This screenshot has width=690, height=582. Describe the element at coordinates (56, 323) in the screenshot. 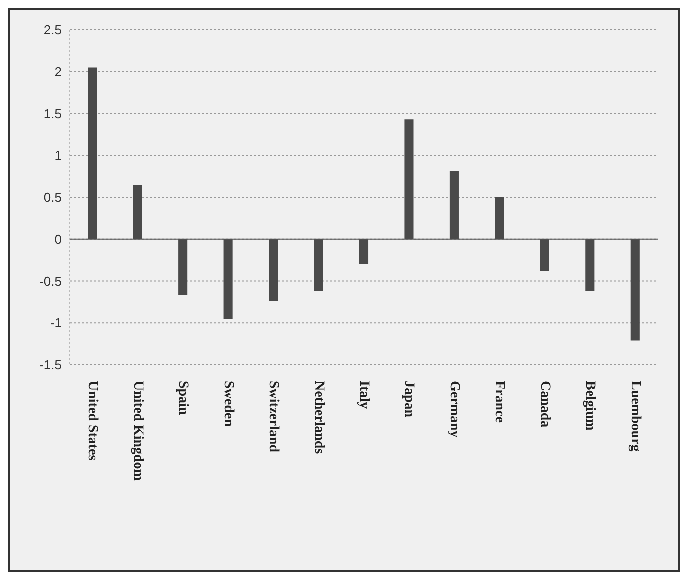

I see `y-tick-label: -1` at that location.